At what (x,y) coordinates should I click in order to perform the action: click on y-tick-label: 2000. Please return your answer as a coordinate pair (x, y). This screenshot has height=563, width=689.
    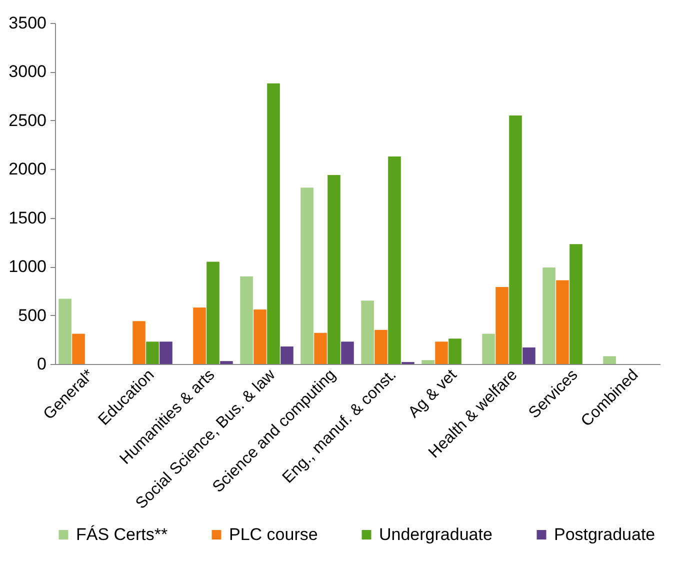
    Looking at the image, I should click on (27, 169).